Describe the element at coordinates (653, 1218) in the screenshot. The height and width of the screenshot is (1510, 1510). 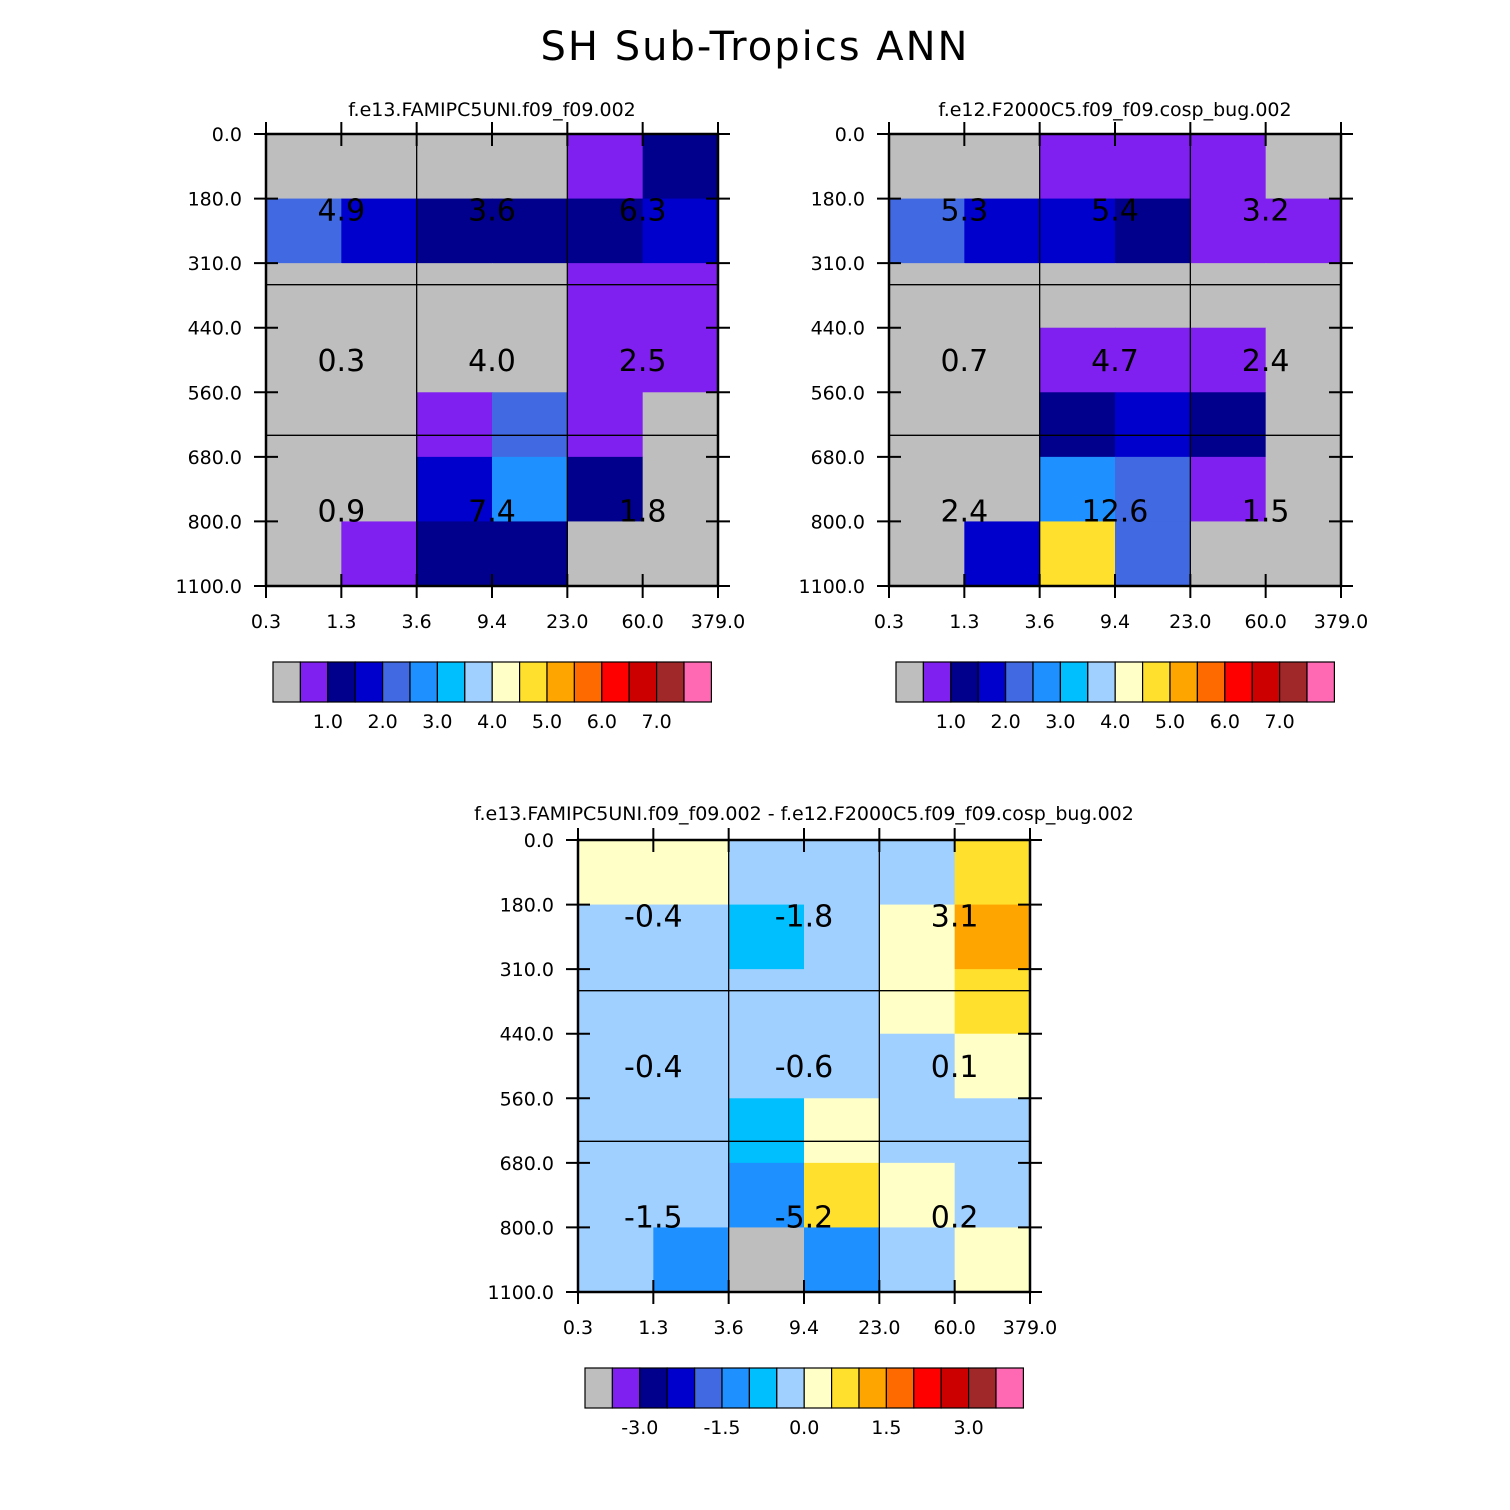
I see `data-label: -1.5` at that location.